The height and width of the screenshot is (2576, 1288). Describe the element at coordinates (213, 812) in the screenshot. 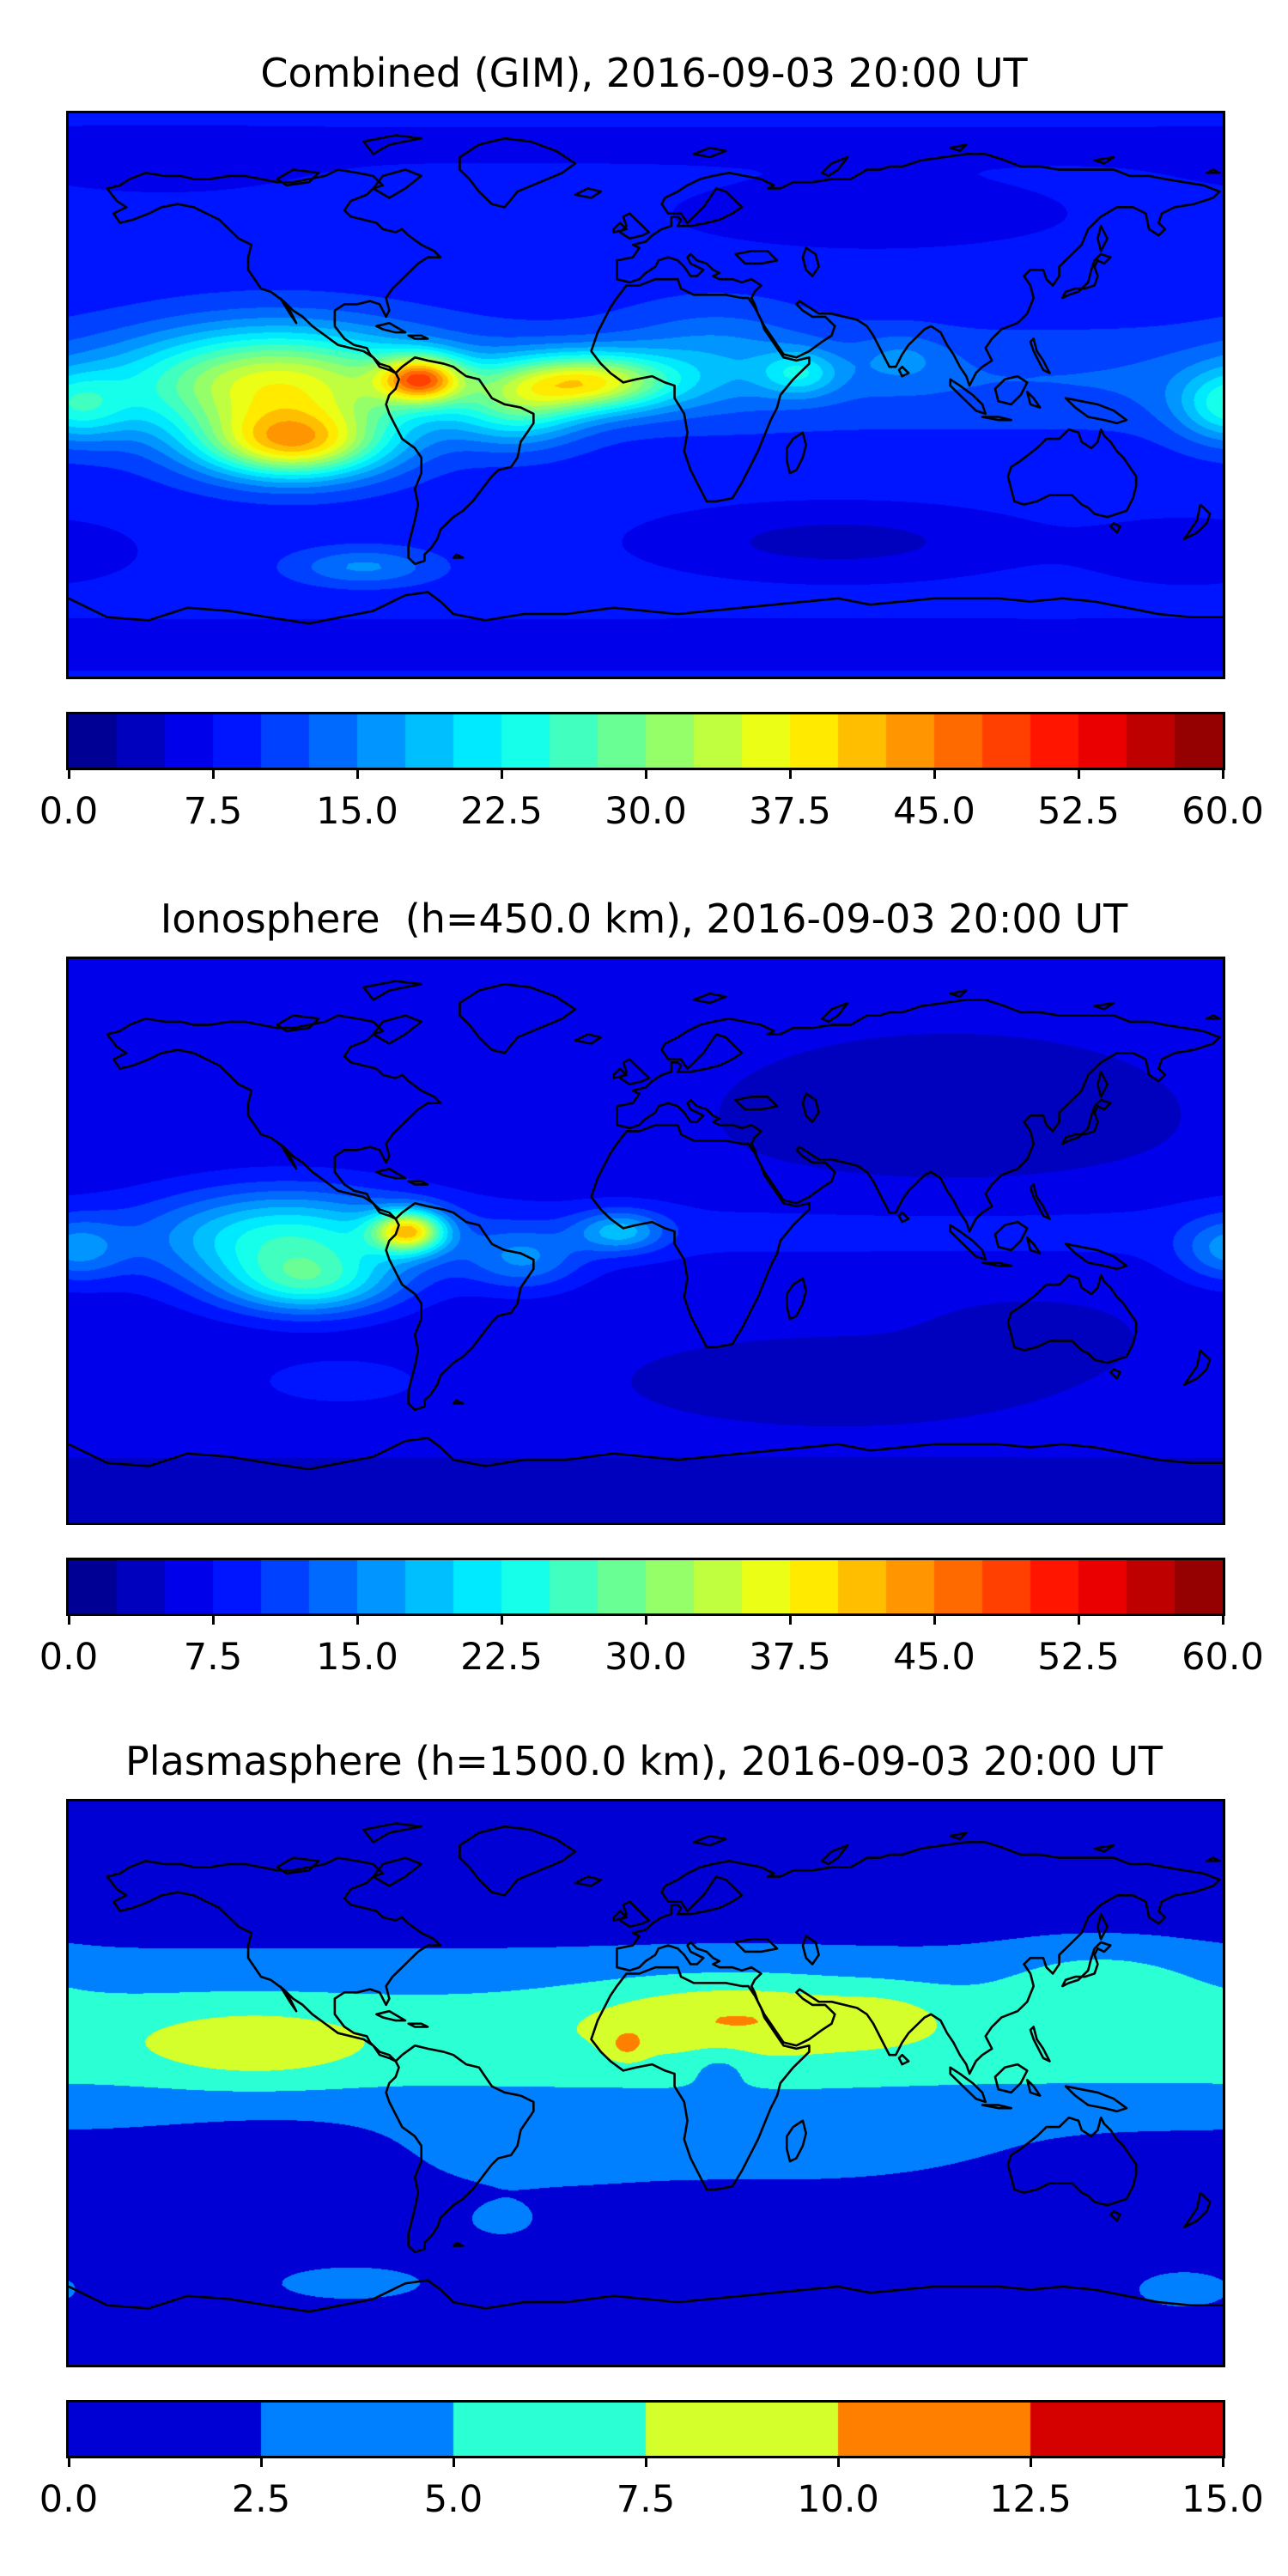

I see `colorbar-tick-label: 7.5` at that location.